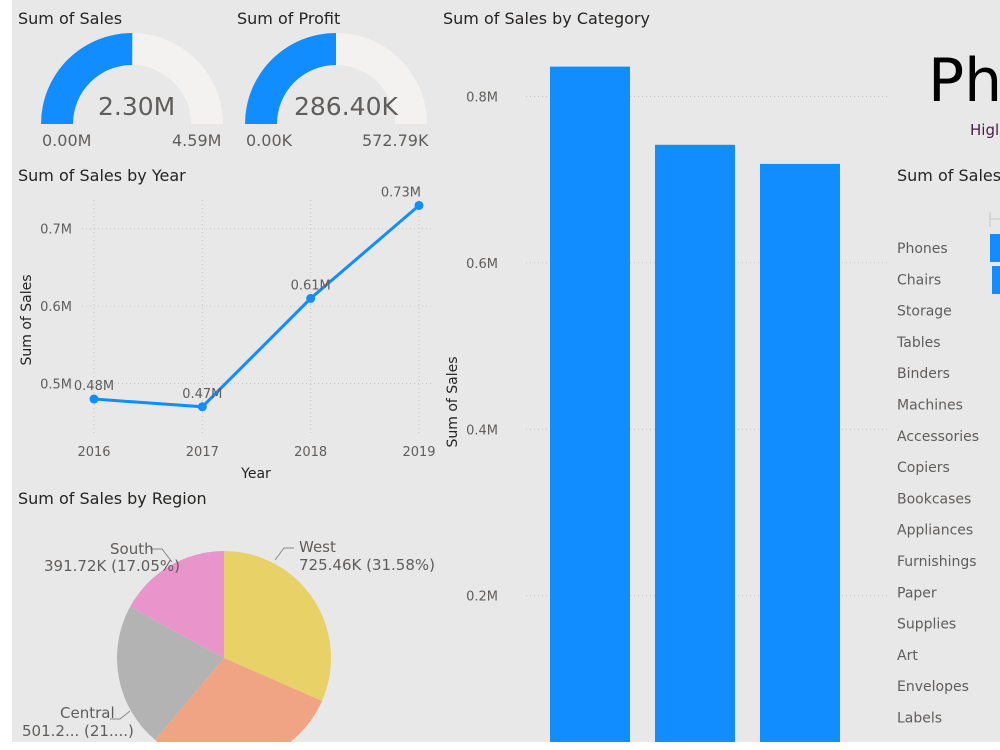  What do you see at coordinates (310, 452) in the screenshot?
I see `x-tick-label: 2018` at bounding box center [310, 452].